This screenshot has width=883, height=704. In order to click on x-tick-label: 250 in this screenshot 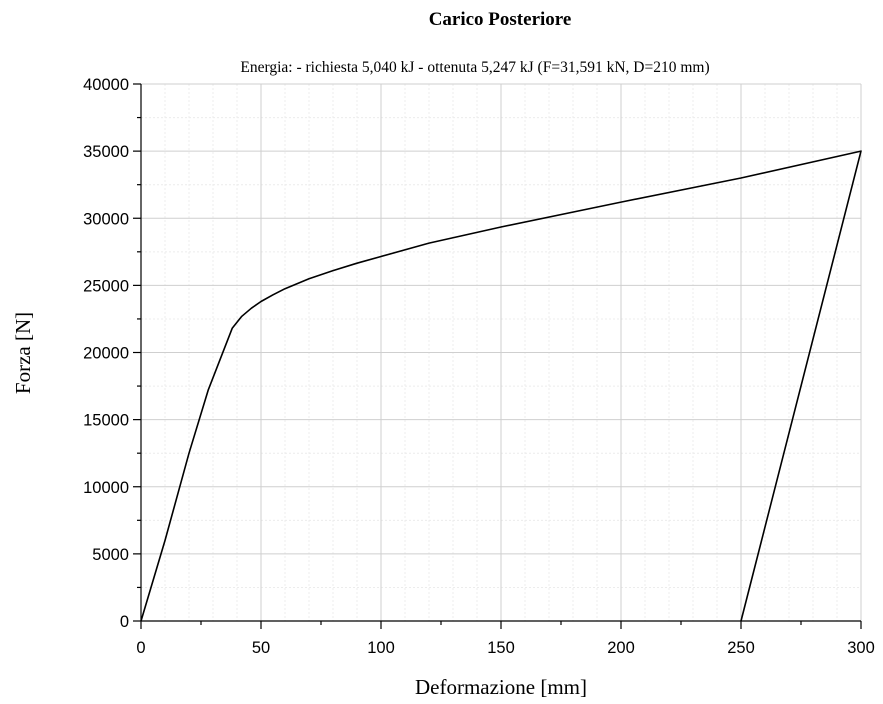, I will do `click(741, 648)`.